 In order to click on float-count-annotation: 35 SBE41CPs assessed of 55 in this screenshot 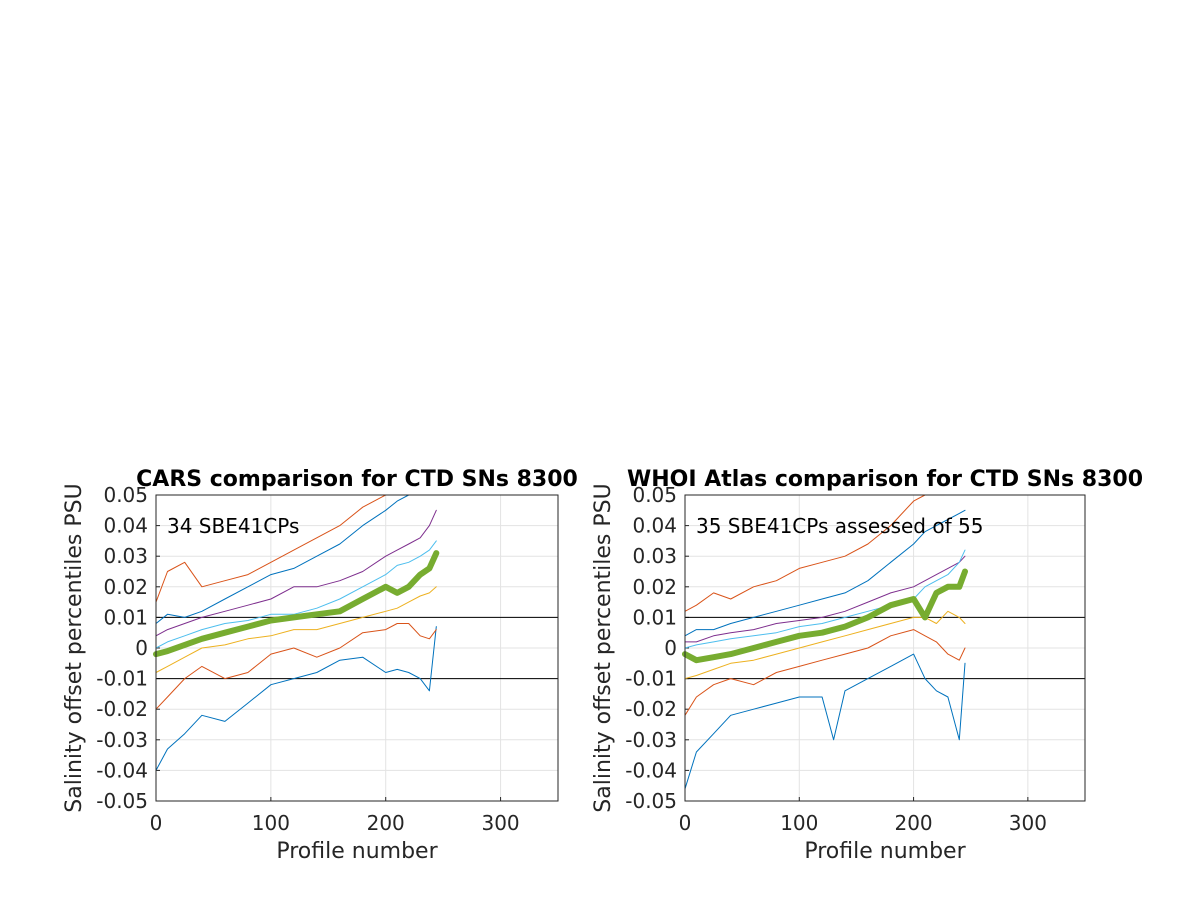, I will do `click(839, 526)`.